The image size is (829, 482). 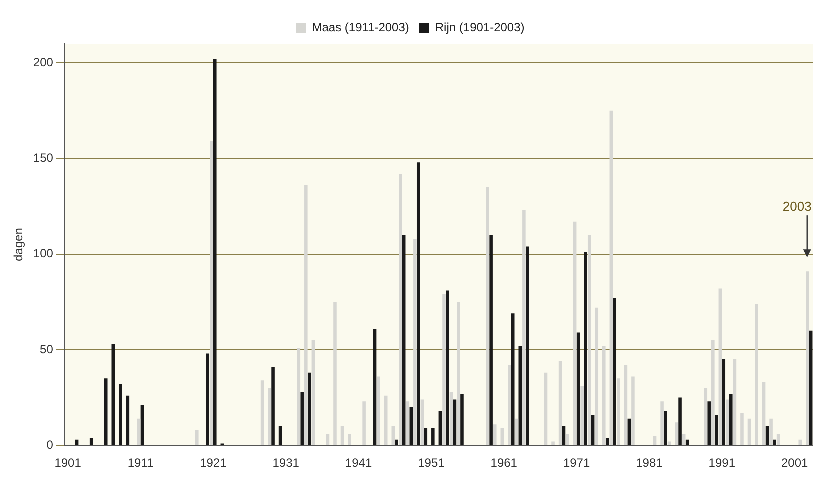 I want to click on x-tick-label: 1931, so click(x=286, y=463).